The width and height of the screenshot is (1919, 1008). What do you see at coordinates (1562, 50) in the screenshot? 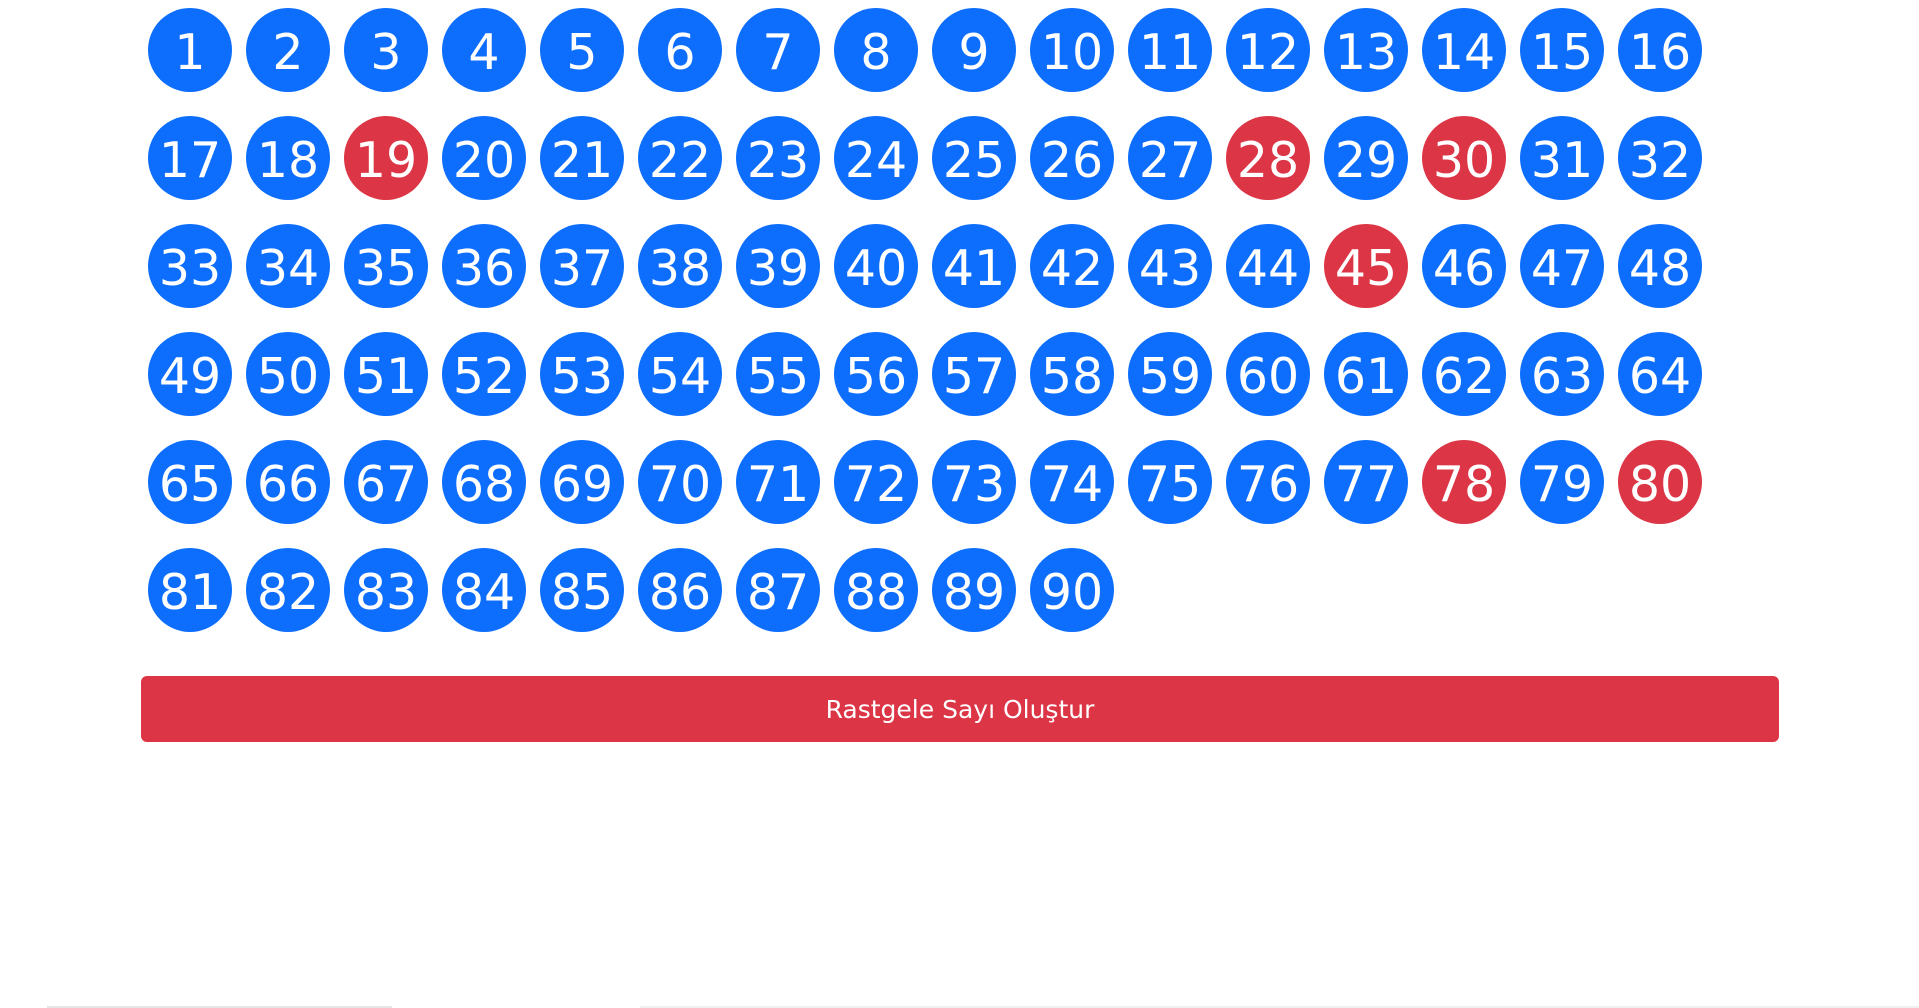
I see `number-ball: 15` at bounding box center [1562, 50].